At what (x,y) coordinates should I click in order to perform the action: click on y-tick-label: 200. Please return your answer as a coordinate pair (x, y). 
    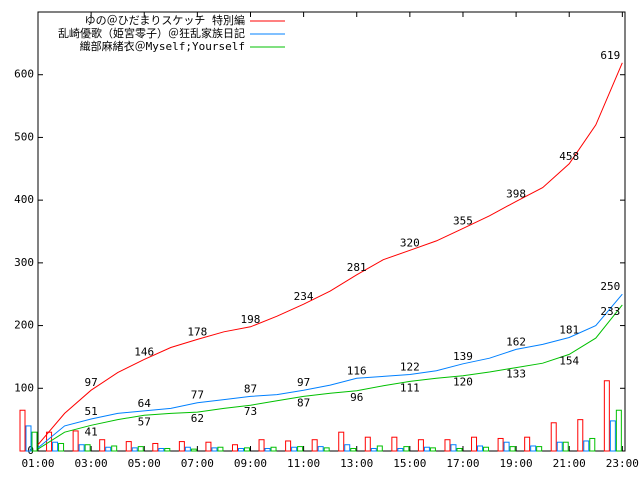
    Looking at the image, I should click on (24, 325).